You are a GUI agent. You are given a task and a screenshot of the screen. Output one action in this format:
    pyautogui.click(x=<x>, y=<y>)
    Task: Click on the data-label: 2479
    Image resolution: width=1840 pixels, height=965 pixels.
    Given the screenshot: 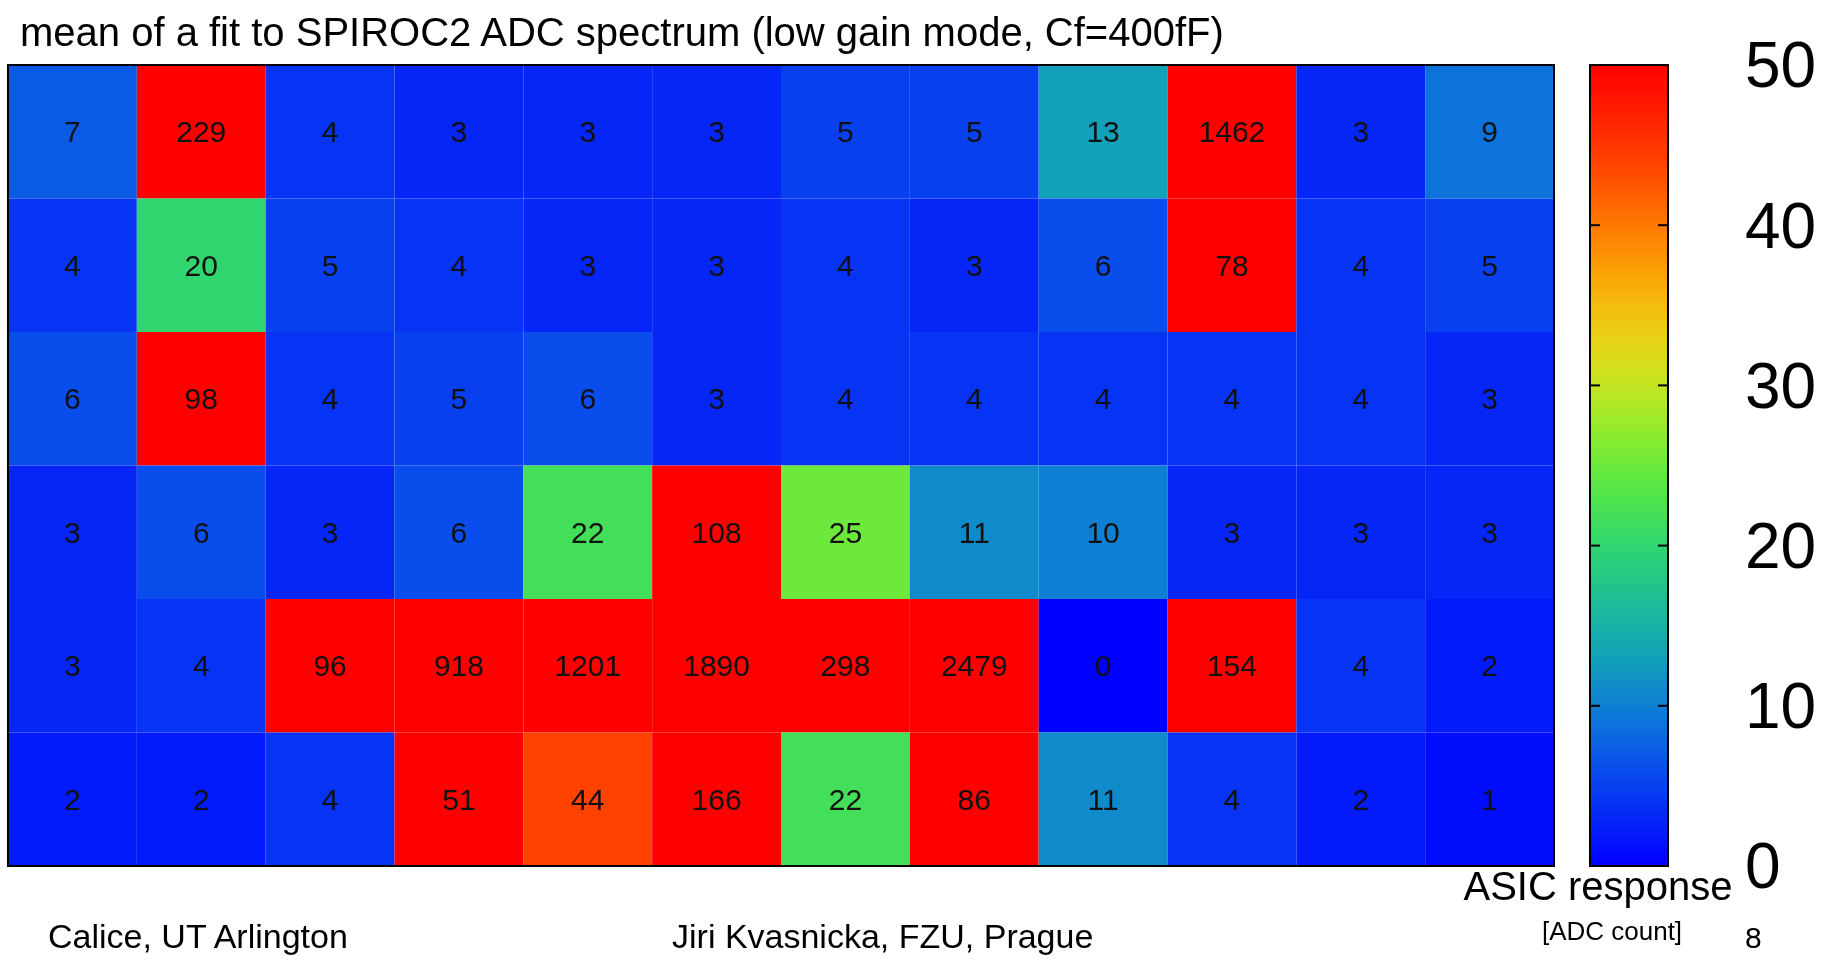 What is the action you would take?
    pyautogui.click(x=974, y=666)
    